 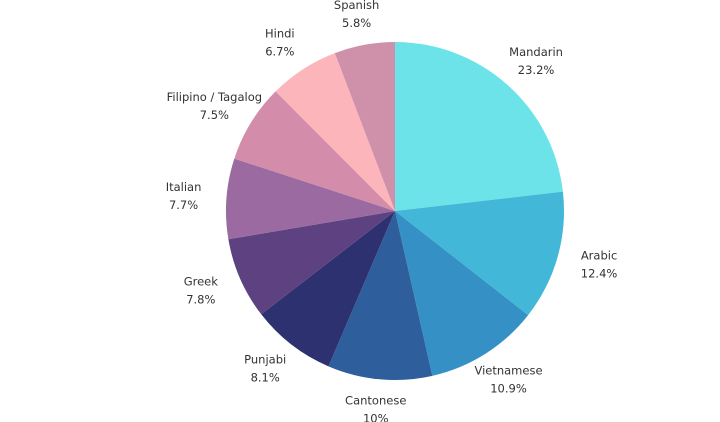 I want to click on slice-label: Vietnamese, so click(x=508, y=370).